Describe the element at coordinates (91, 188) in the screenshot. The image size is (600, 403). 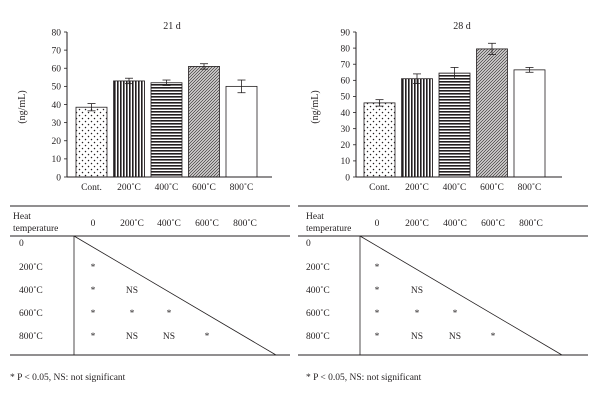
I see `chart-21d-x-tick-label: Cont.` at that location.